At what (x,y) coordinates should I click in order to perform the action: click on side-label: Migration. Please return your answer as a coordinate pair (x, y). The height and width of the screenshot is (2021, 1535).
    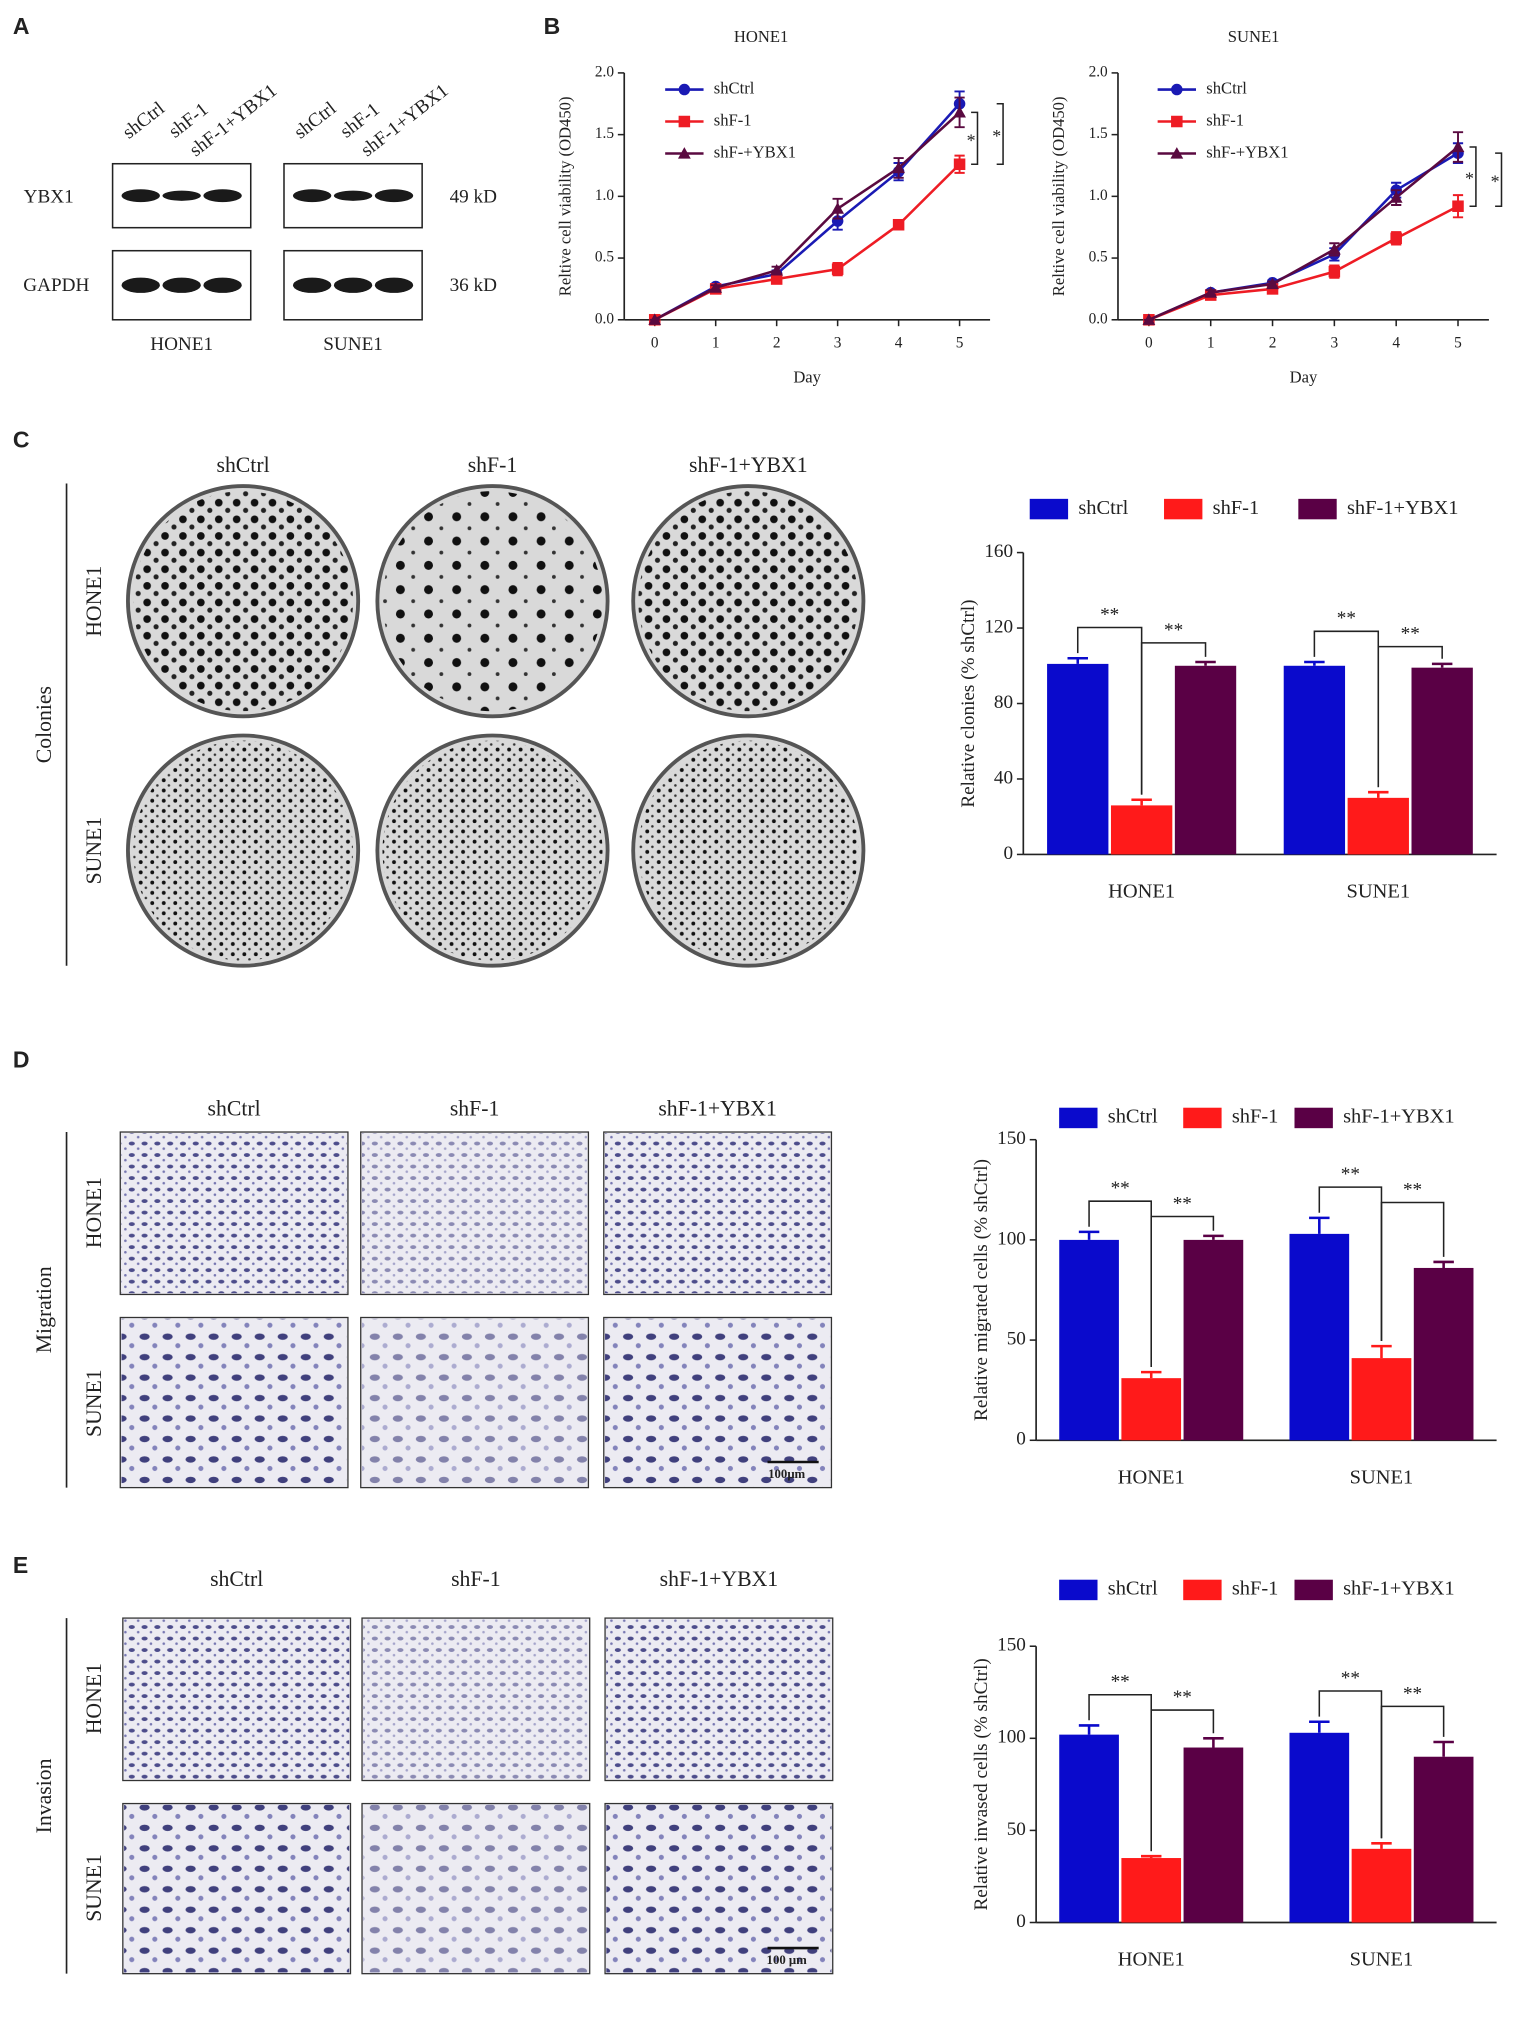
    Looking at the image, I should click on (44, 1309).